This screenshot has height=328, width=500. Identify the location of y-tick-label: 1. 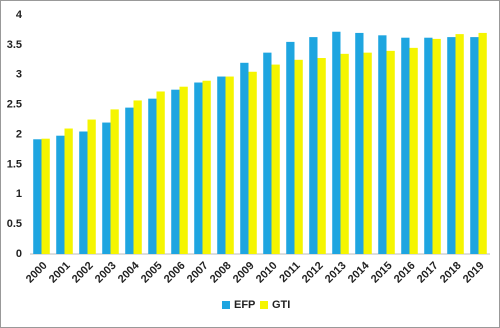
(19, 194).